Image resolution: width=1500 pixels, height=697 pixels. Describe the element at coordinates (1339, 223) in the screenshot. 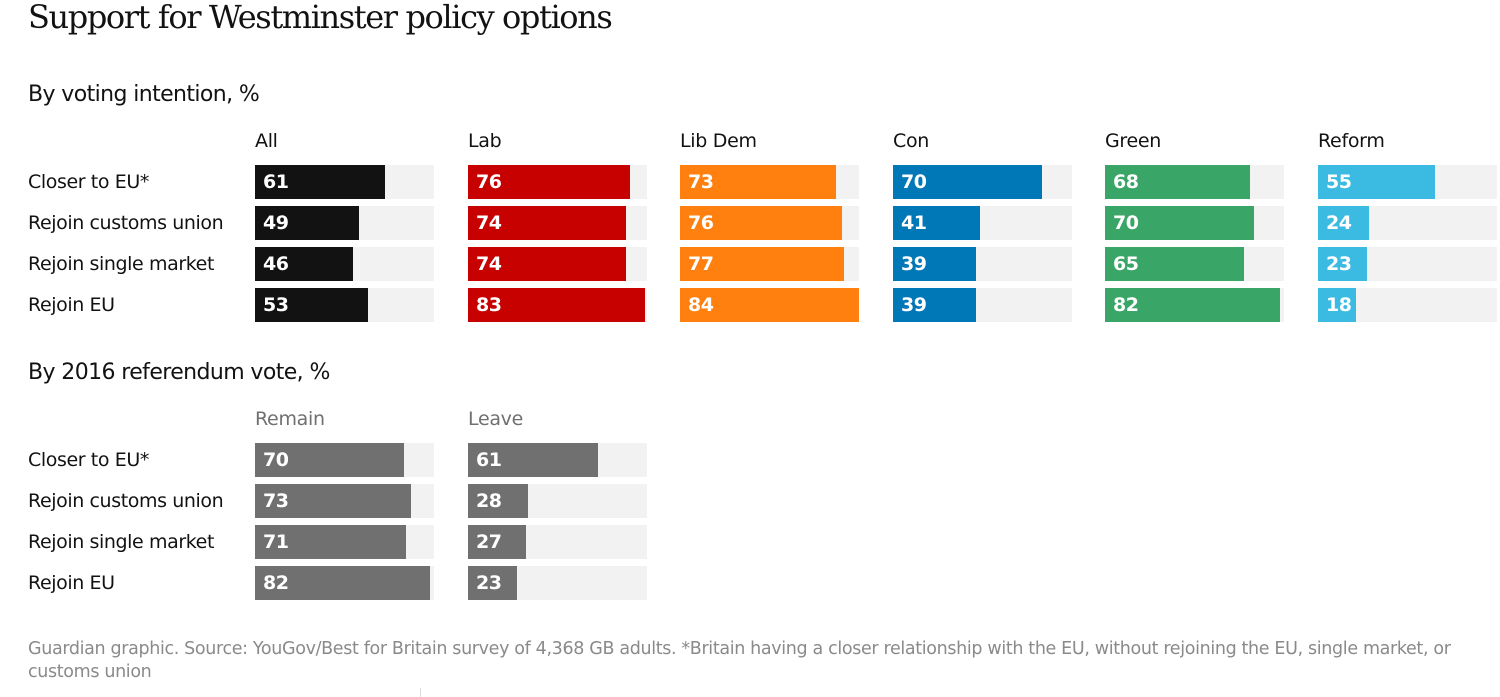

I see `bar-value-label: 24` at that location.